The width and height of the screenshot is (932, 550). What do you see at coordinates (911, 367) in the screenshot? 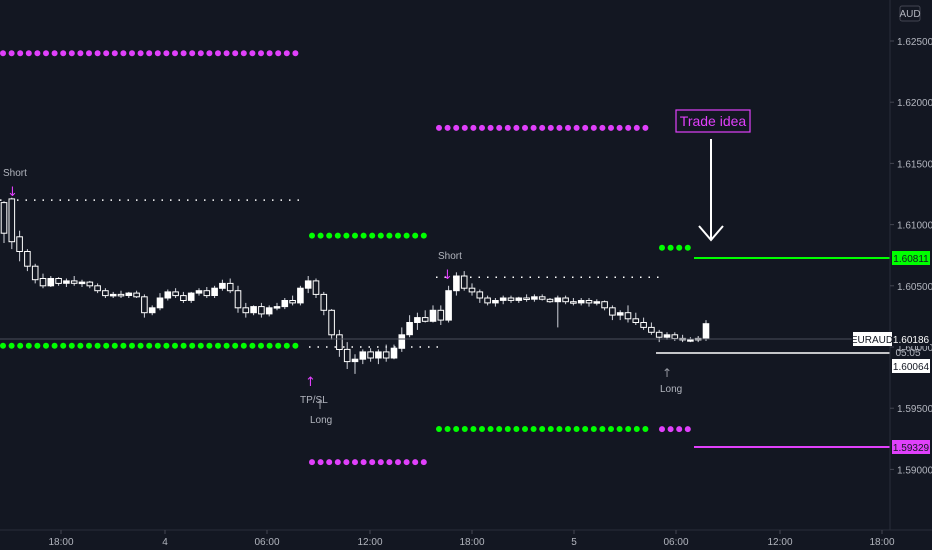
I see `close-price-text: 1.60064` at bounding box center [911, 367].